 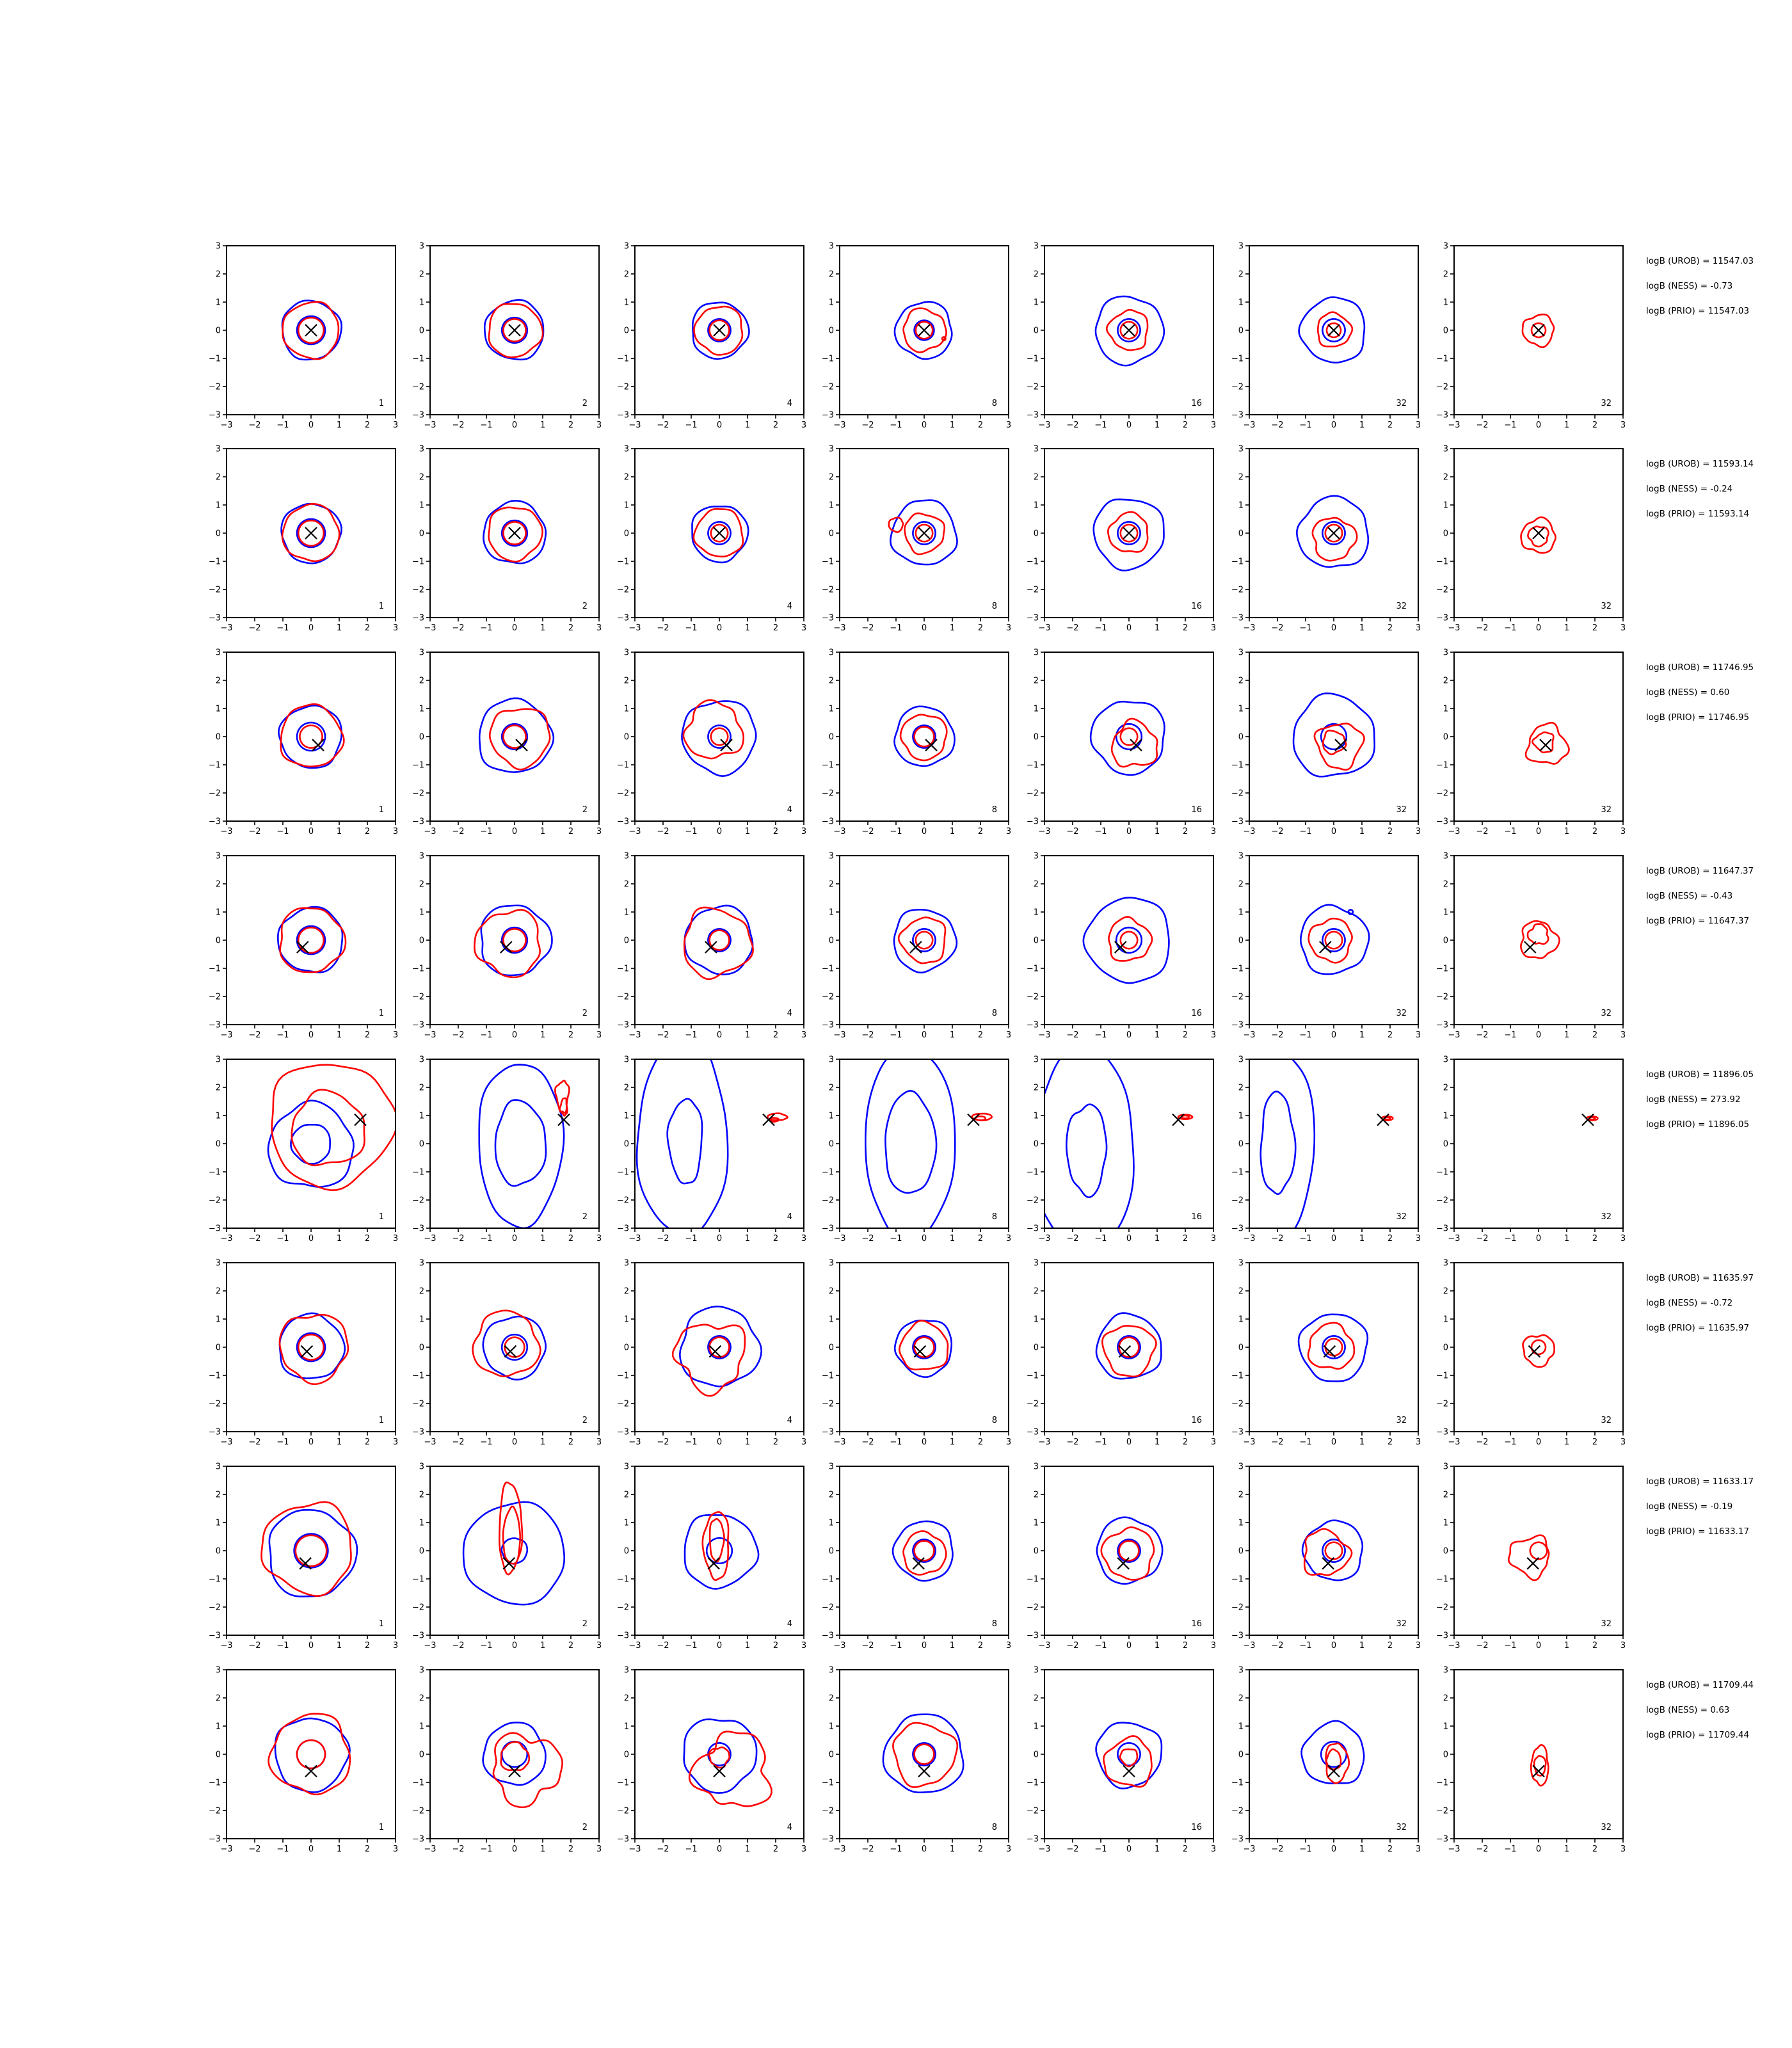 I want to click on subplot-panel: −3−3 −2 −2 −1 −1 0 0 1 1 2 2 3 3 2, so click(x=507, y=336).